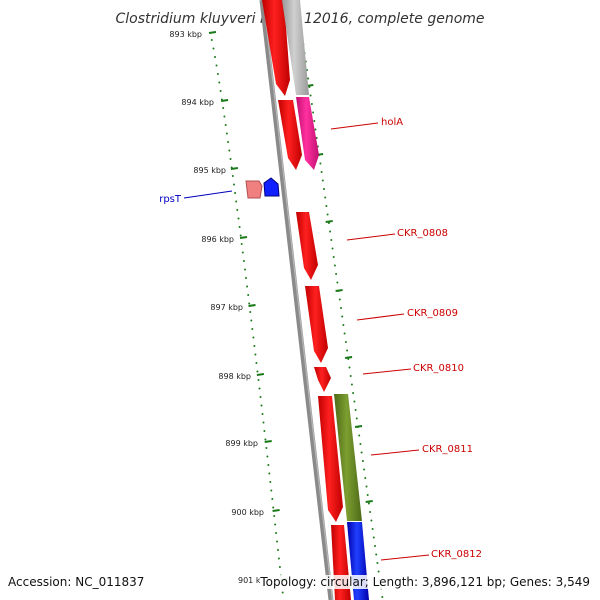 The height and width of the screenshot is (600, 600). What do you see at coordinates (247, 512) in the screenshot?
I see `tick-label-900: 900 kbp` at bounding box center [247, 512].